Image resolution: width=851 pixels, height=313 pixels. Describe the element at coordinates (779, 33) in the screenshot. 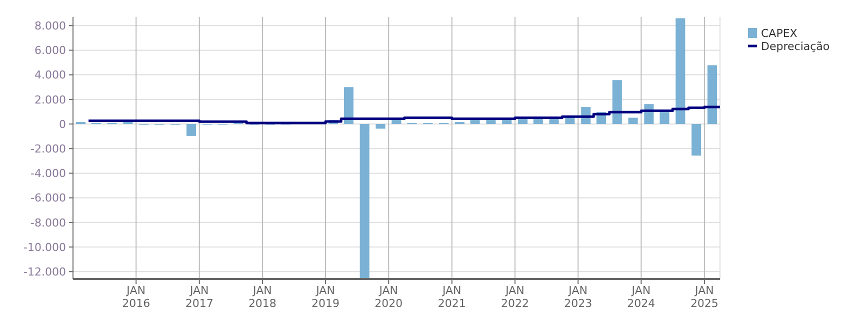

I see `legend-label: CAPEX` at that location.